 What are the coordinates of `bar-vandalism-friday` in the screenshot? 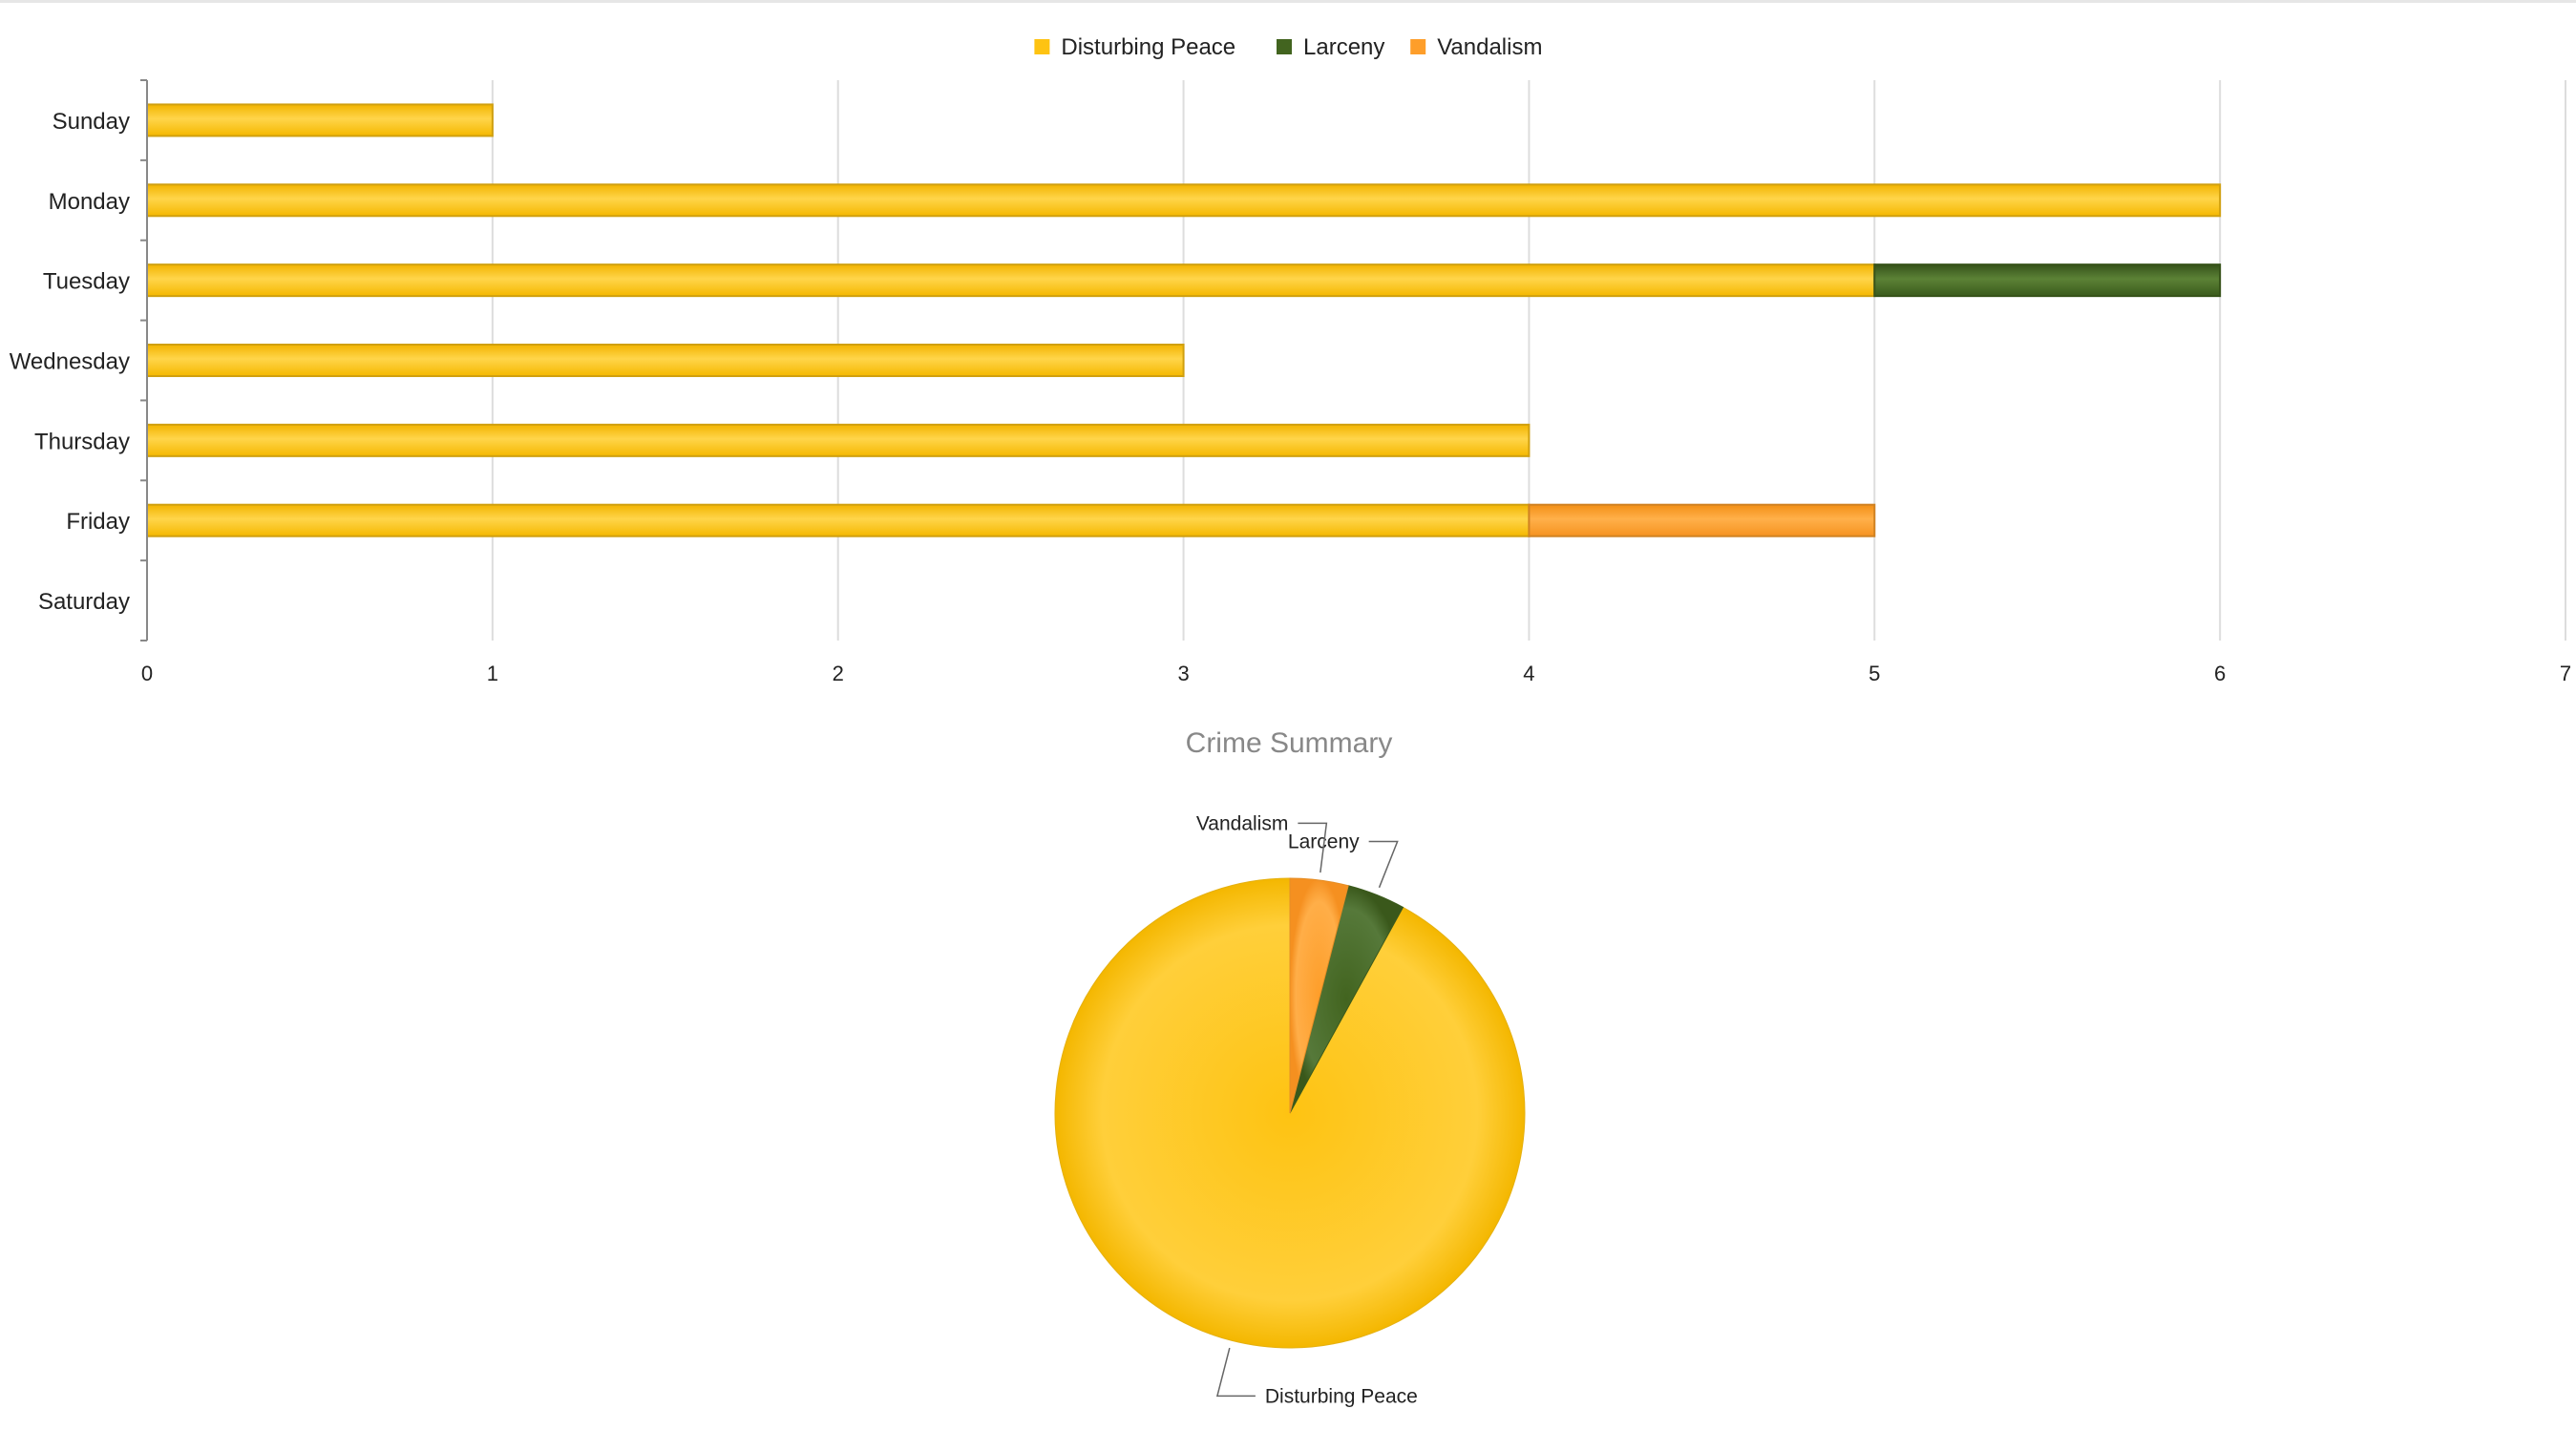 It's located at (1702, 520).